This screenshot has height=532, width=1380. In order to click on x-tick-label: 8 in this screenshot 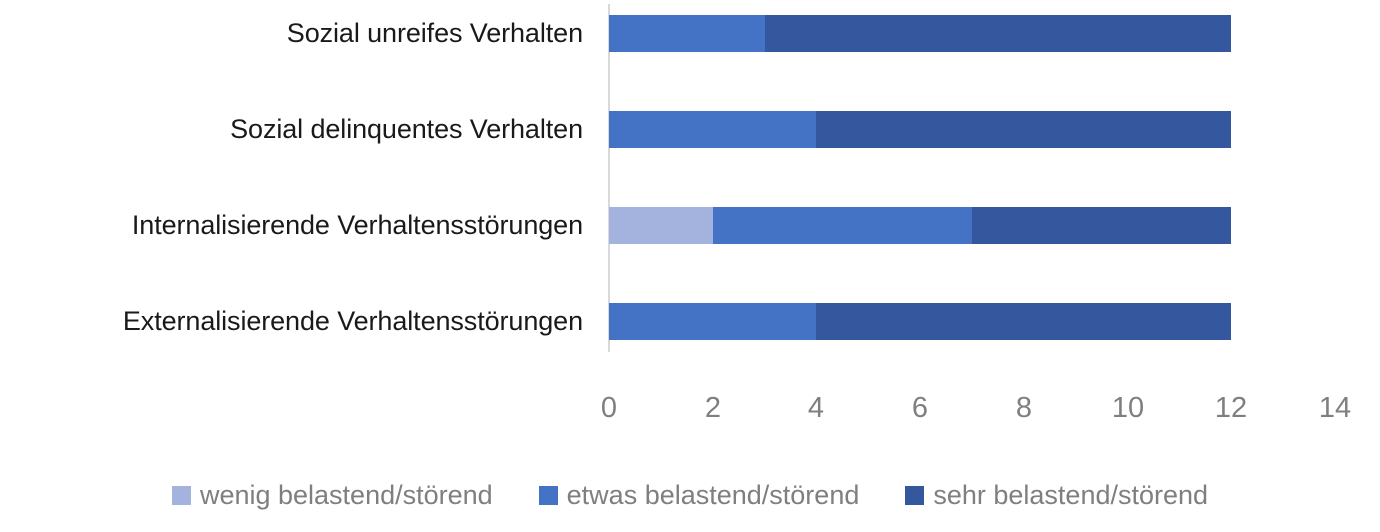, I will do `click(1024, 408)`.